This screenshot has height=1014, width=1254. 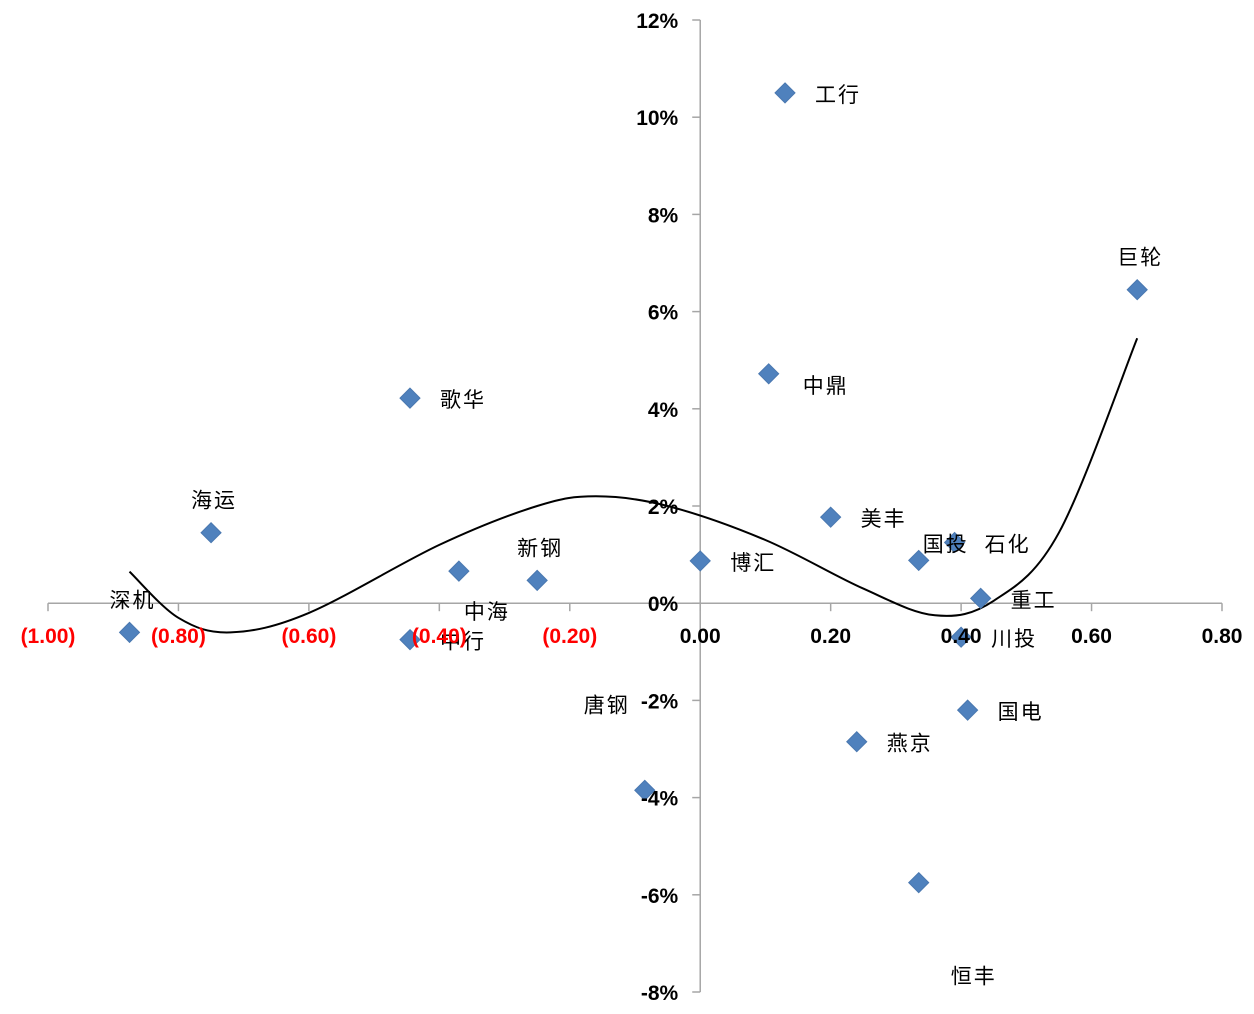 I want to click on data-point-label: 川投, so click(x=1014, y=639).